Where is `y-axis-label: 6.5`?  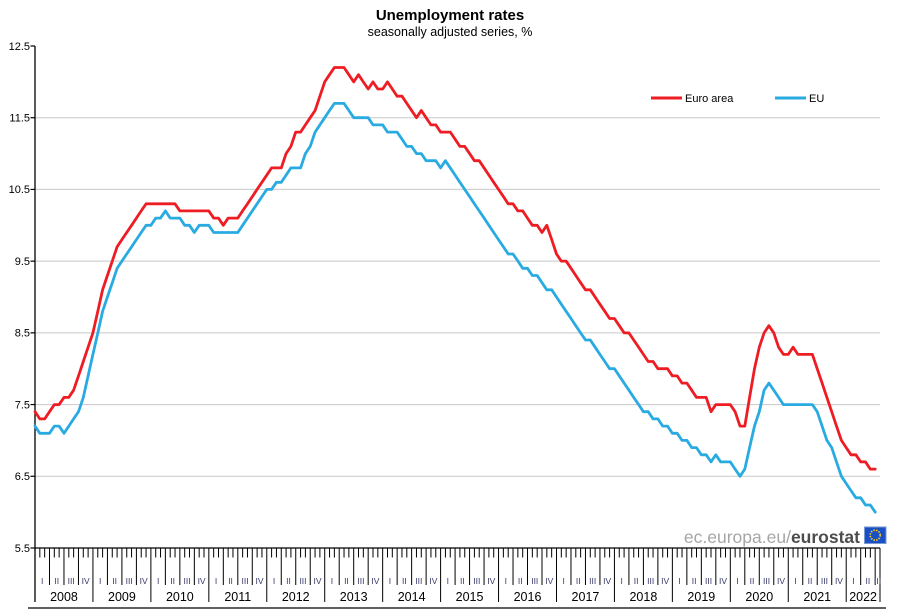 y-axis-label: 6.5 is located at coordinates (22, 477).